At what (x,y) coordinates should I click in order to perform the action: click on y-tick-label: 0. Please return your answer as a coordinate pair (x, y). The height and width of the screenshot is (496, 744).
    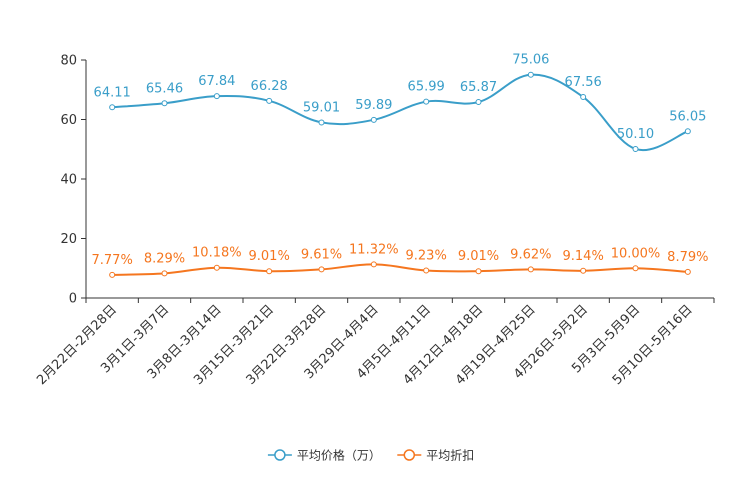
    Looking at the image, I should click on (73, 299).